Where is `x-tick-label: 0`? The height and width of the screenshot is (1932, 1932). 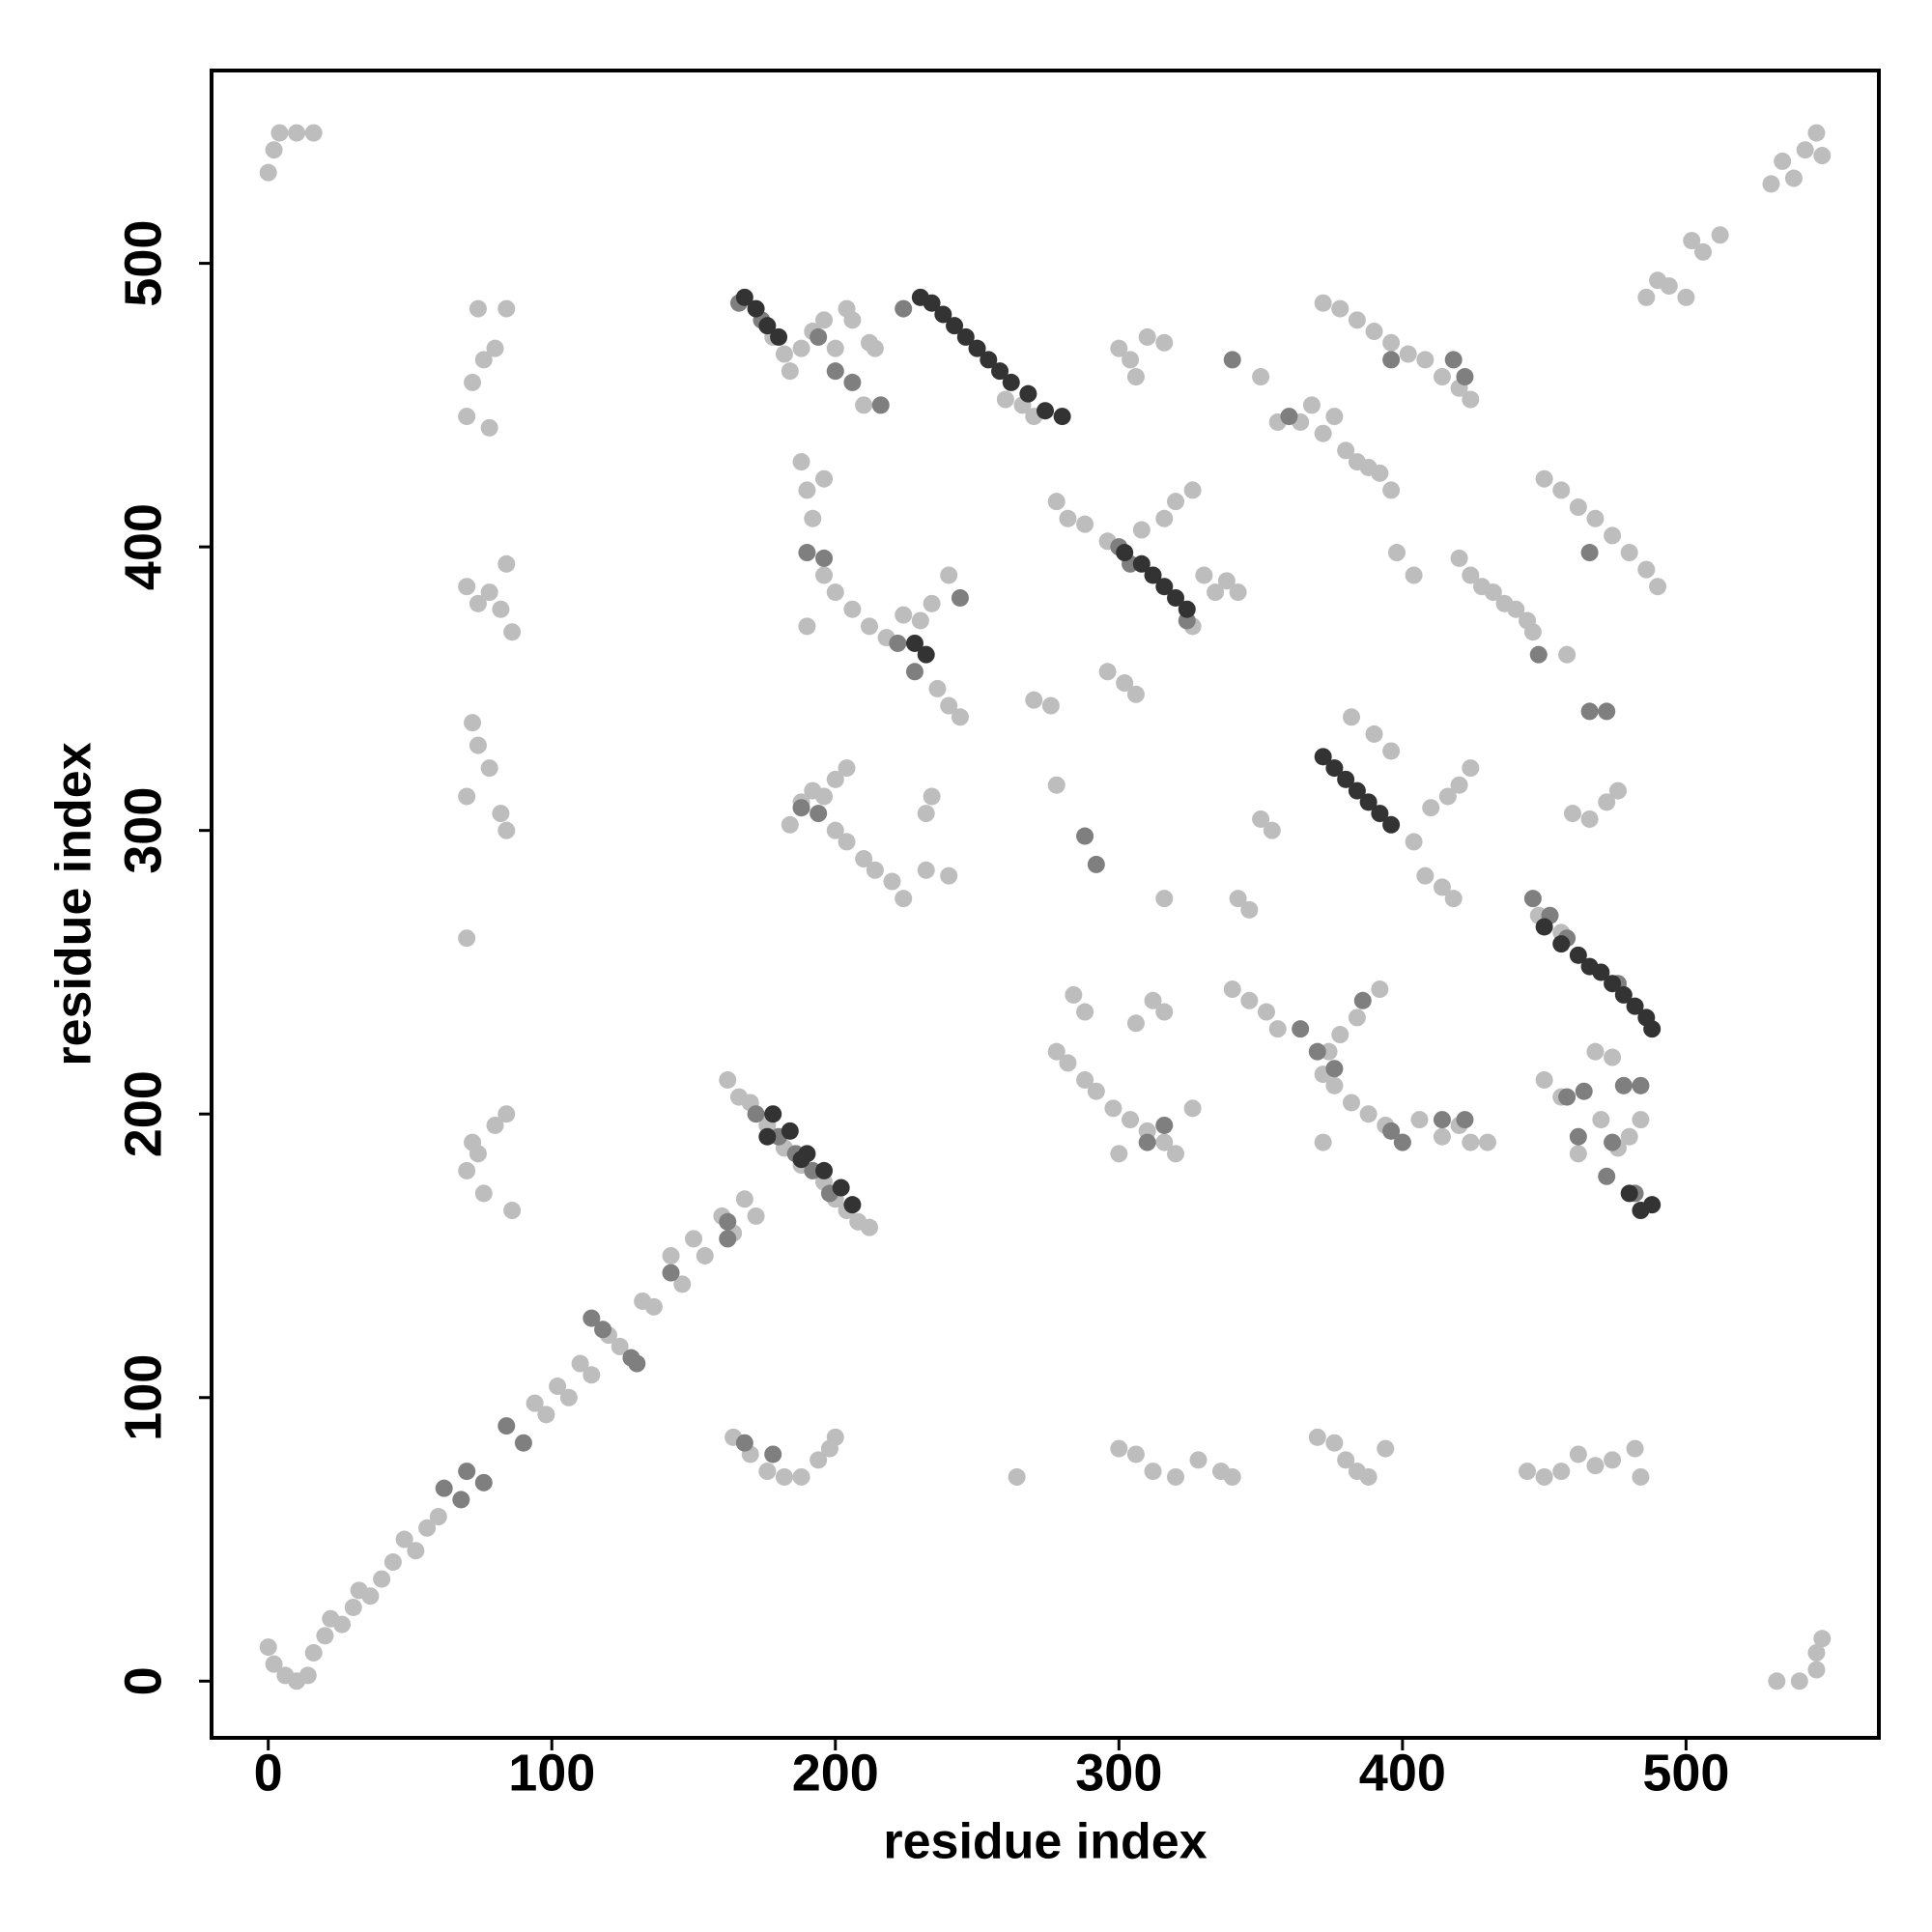
x-tick-label: 0 is located at coordinates (268, 1773).